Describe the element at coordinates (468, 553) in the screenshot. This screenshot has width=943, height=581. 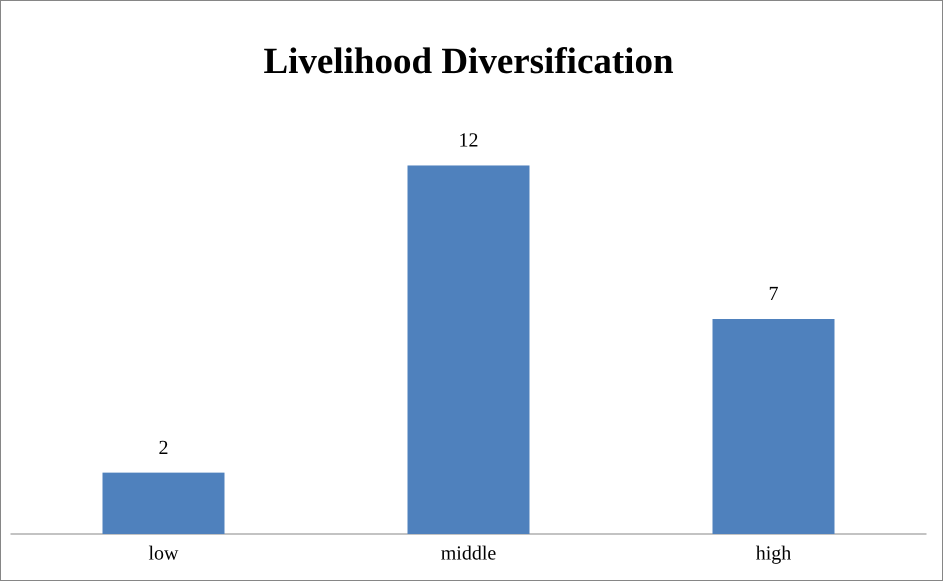
I see `x-tick-label: middle` at that location.